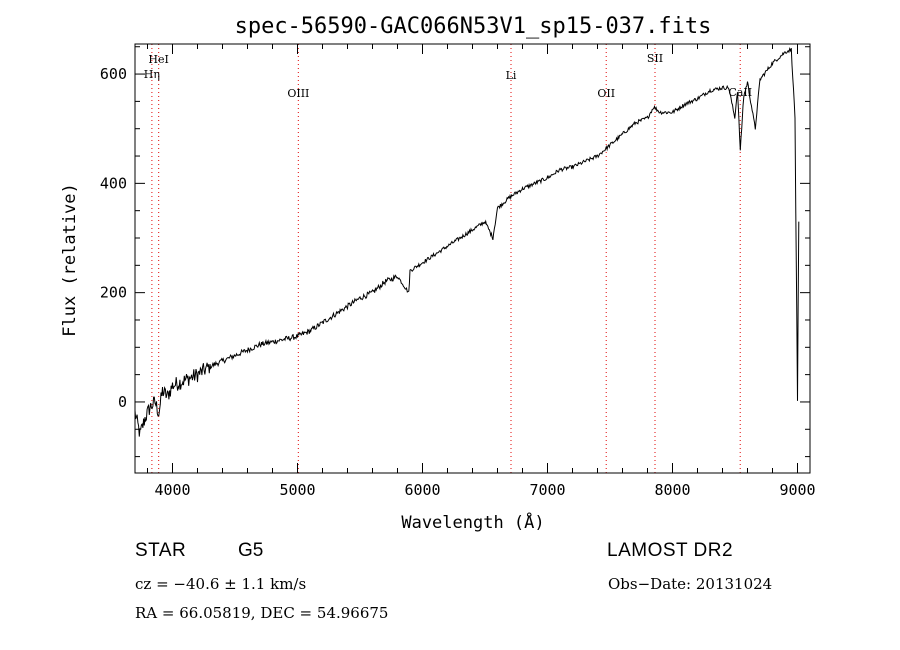 The height and width of the screenshot is (650, 900). I want to click on coordinates: RA = 66.05819, DEC = 54.96675, so click(262, 613).